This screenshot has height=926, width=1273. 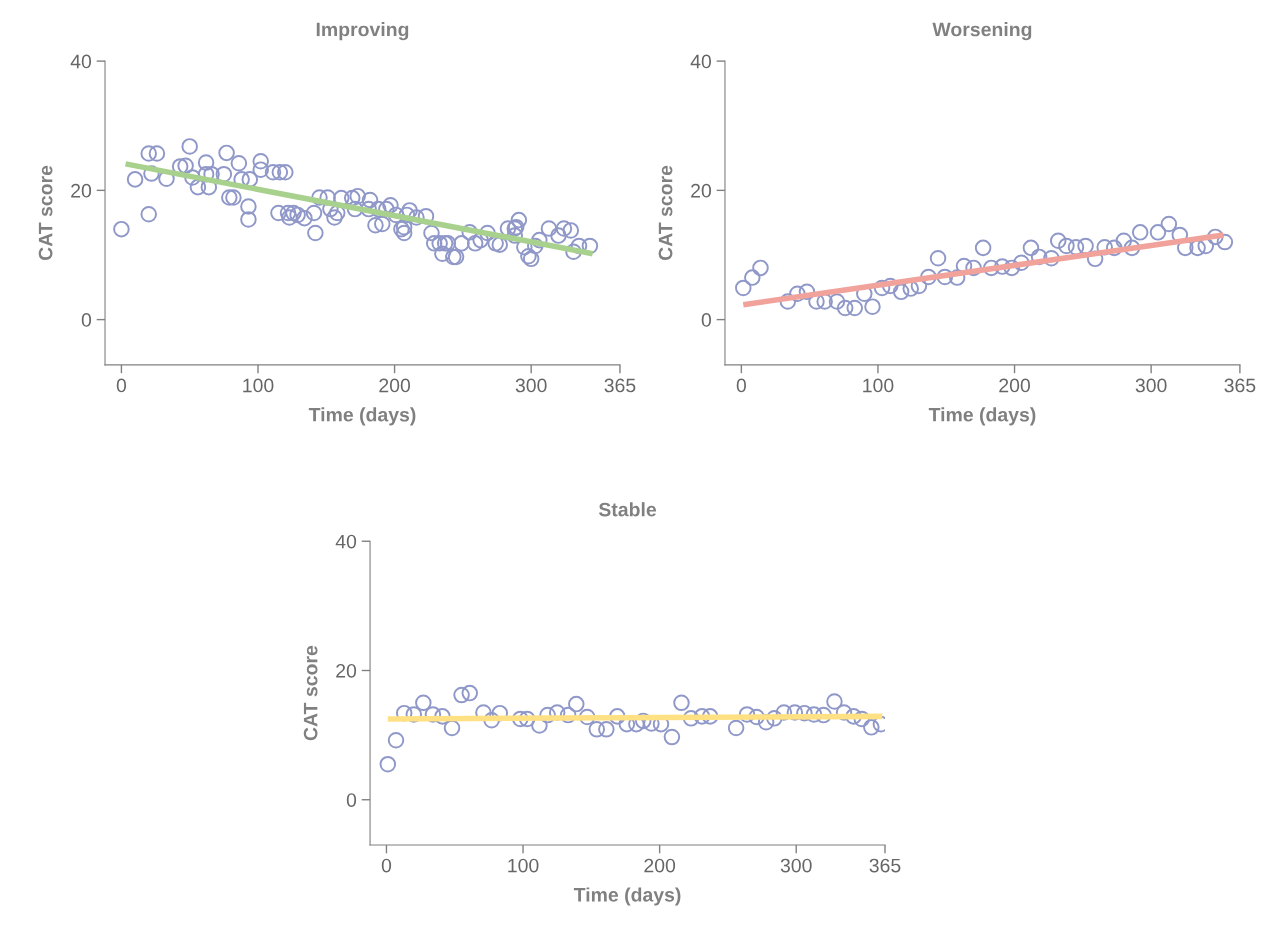 I want to click on chart-title: Improving, so click(x=362, y=31).